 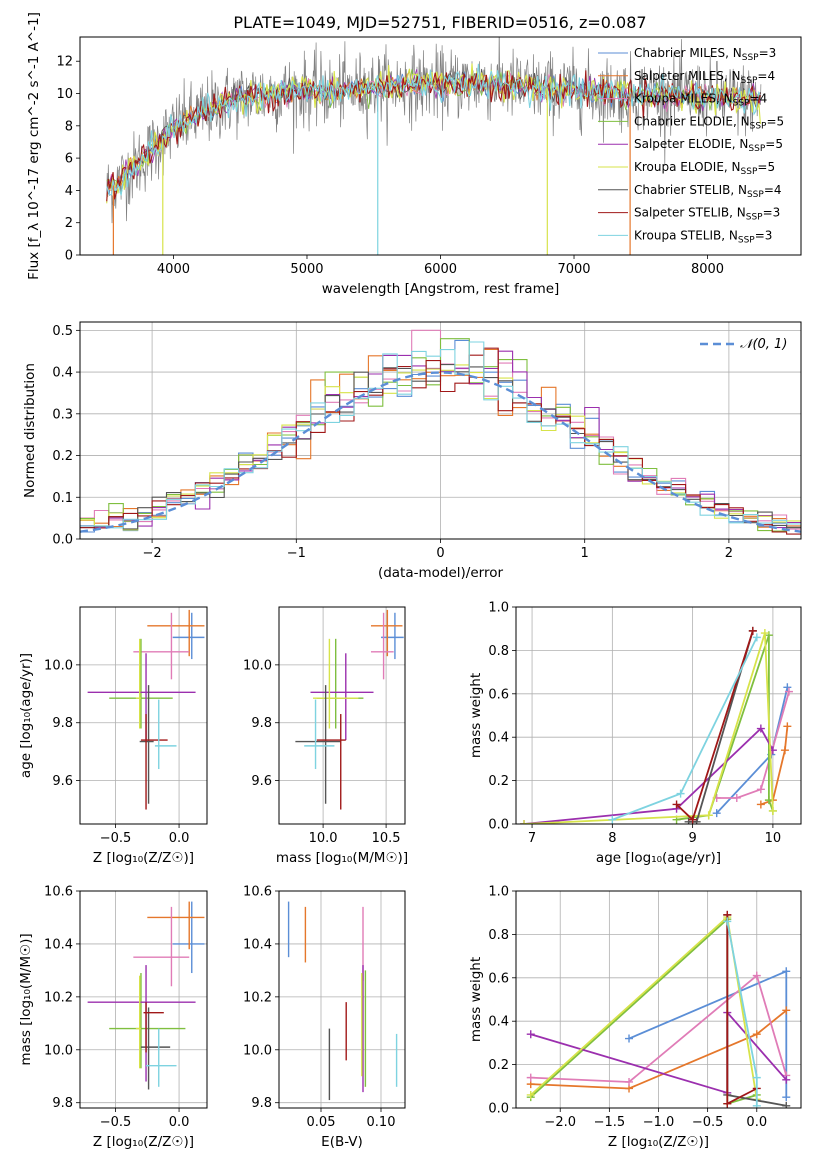 I want to click on model-line-kroupa-stelib, so click(x=433, y=129).